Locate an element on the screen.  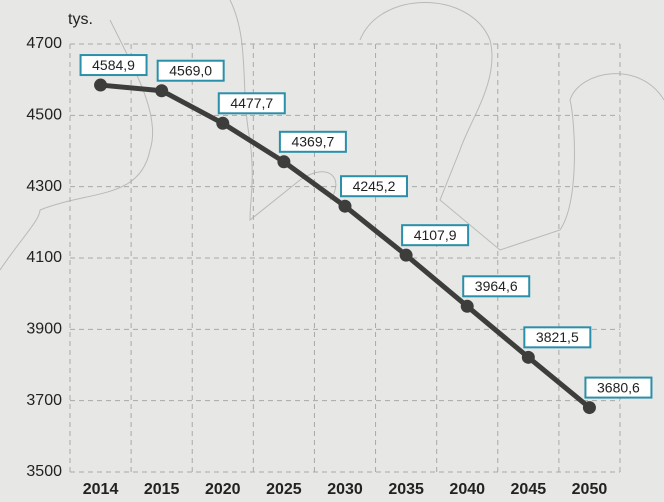
y-tick-label: 3700 is located at coordinates (44, 400).